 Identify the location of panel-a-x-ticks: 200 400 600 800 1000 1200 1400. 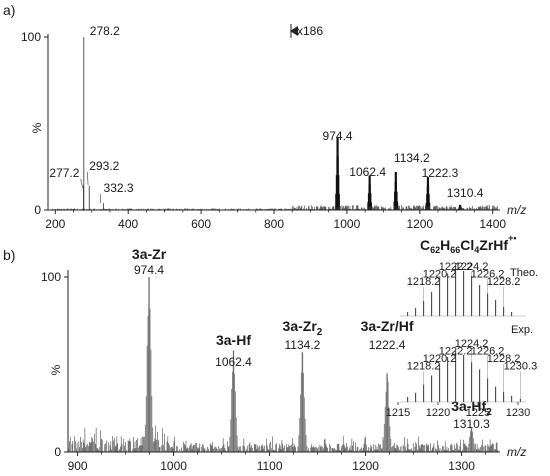
(275, 220).